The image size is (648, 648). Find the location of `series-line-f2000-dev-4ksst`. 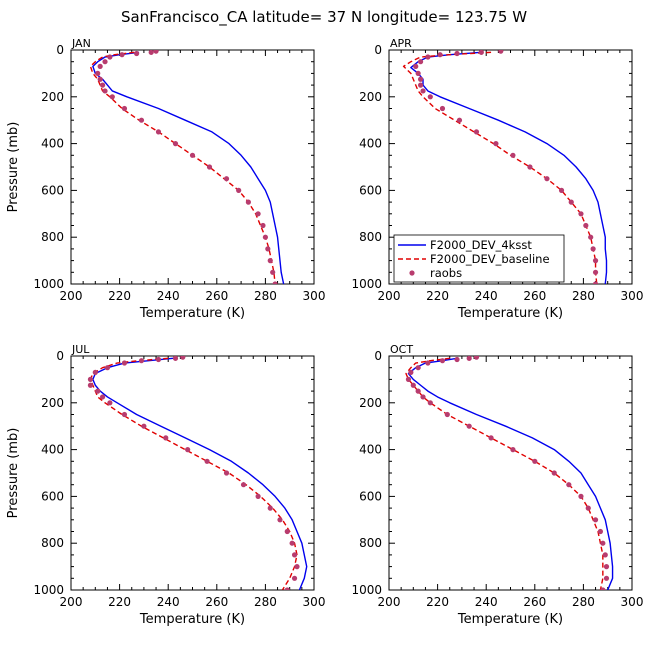

series-line-f2000-dev-4ksst is located at coordinates (200, 473).